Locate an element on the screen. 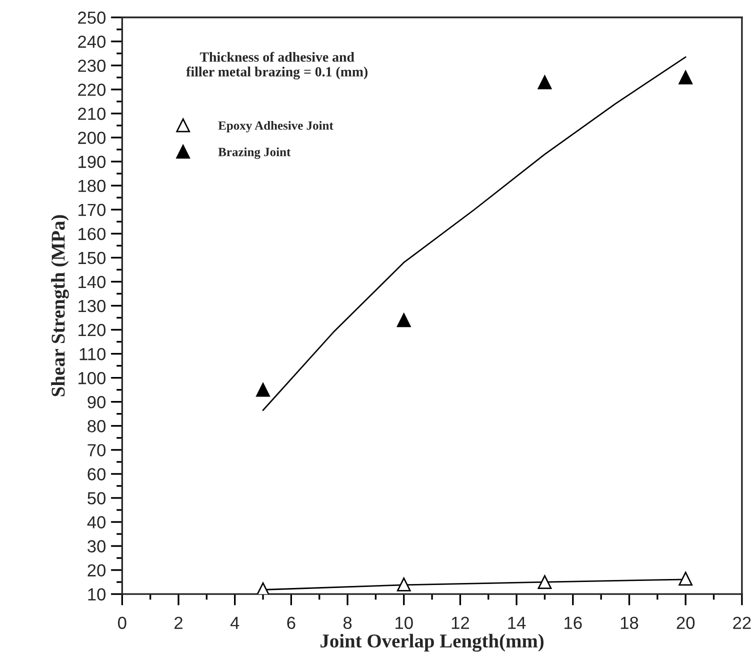 The width and height of the screenshot is (754, 669). x-tick-label: 14 is located at coordinates (517, 622).